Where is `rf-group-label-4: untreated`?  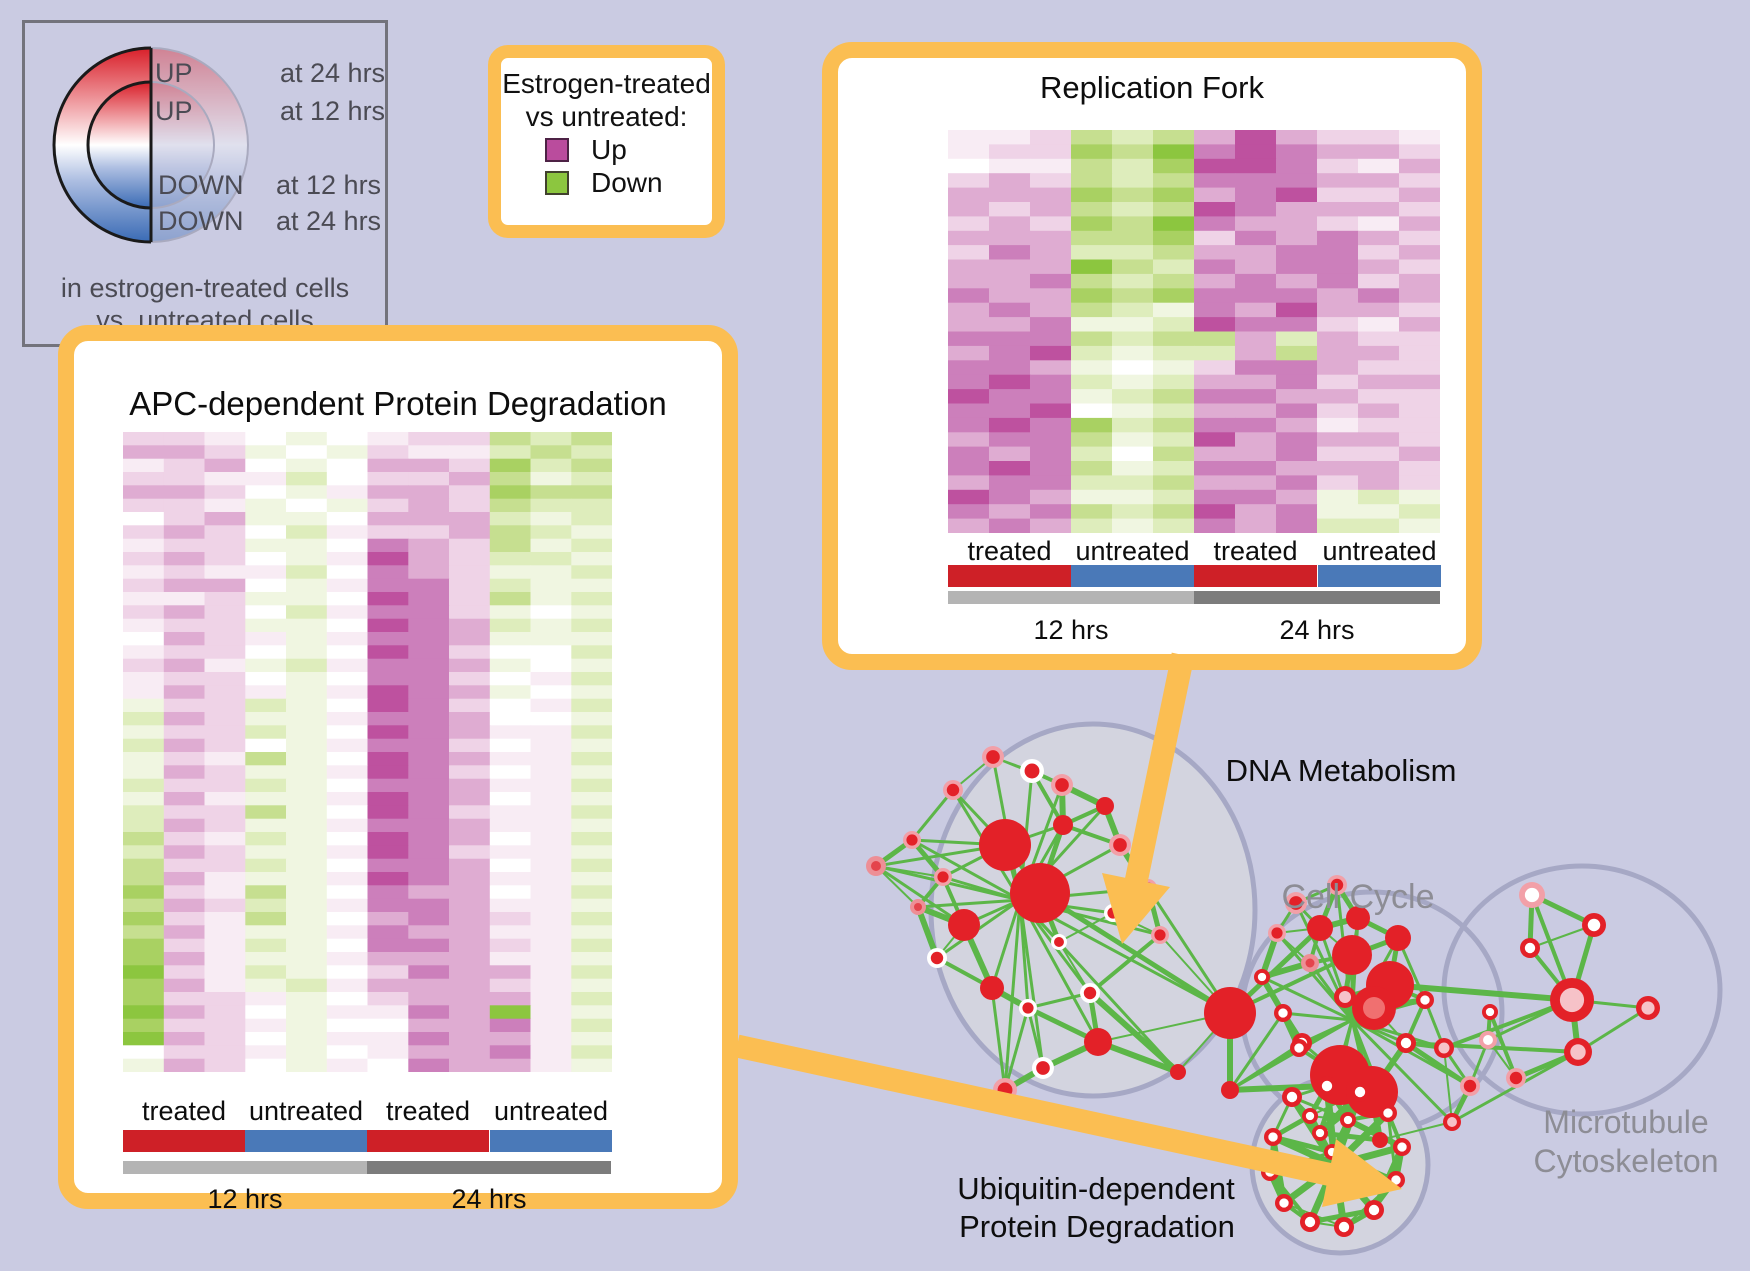
rf-group-label-4: untreated is located at coordinates (1379, 551).